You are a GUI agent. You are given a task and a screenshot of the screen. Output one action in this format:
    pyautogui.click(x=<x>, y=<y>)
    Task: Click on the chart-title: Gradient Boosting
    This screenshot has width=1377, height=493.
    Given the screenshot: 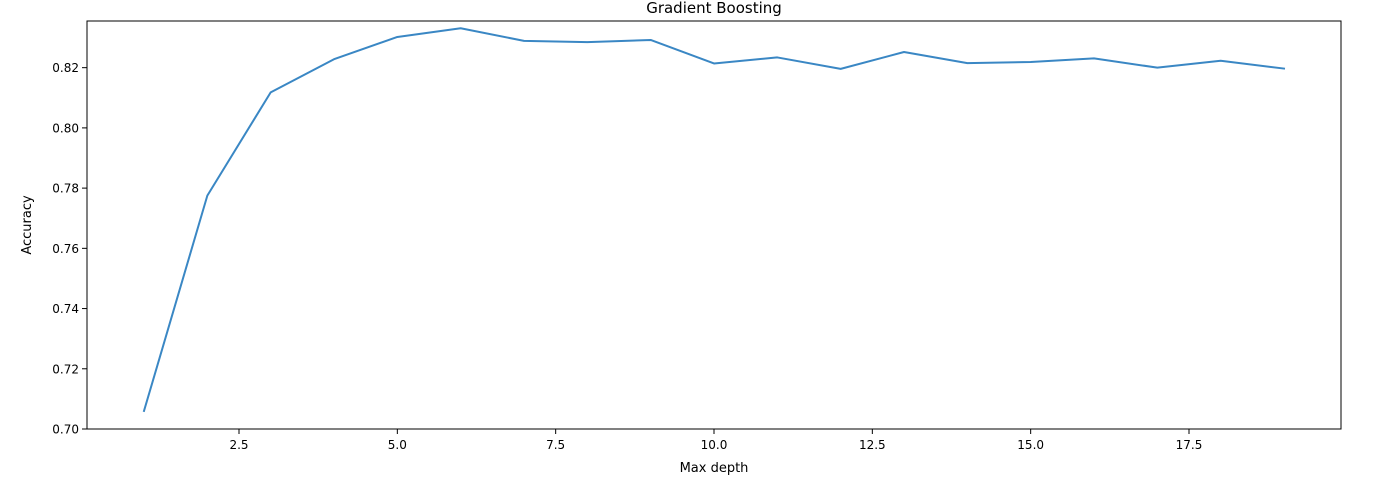 What is the action you would take?
    pyautogui.click(x=714, y=8)
    